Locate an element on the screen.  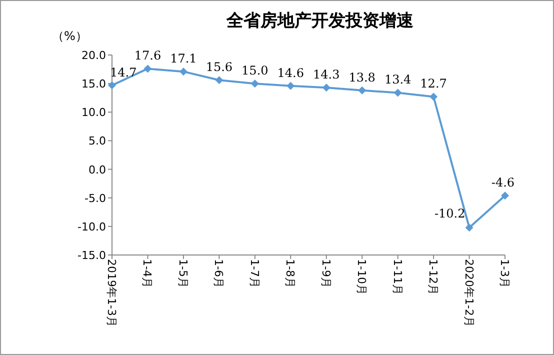
data-label: 17.6 is located at coordinates (148, 55).